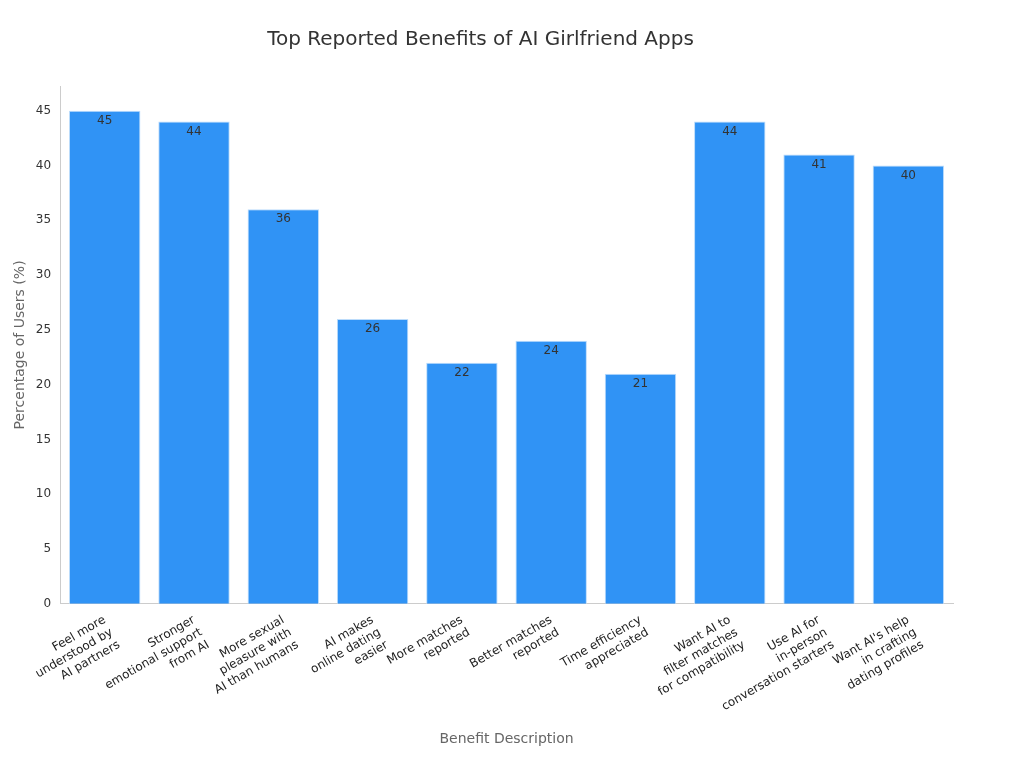  Describe the element at coordinates (47, 548) in the screenshot. I see `y-tick-label: 5` at that location.